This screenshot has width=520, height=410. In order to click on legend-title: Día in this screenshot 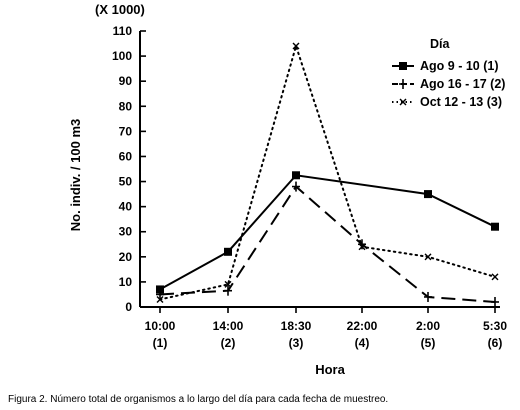, I will do `click(440, 44)`.